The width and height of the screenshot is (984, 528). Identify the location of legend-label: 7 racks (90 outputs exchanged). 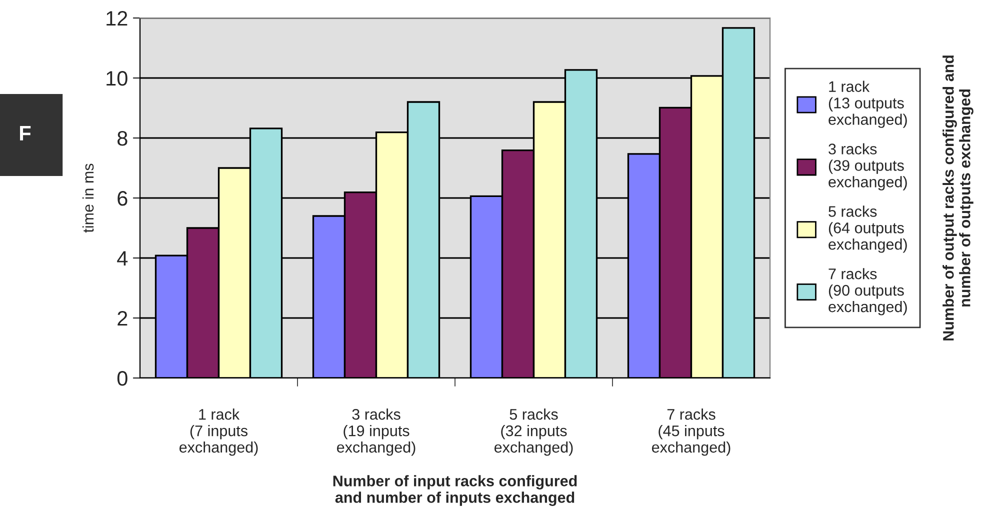
(867, 292).